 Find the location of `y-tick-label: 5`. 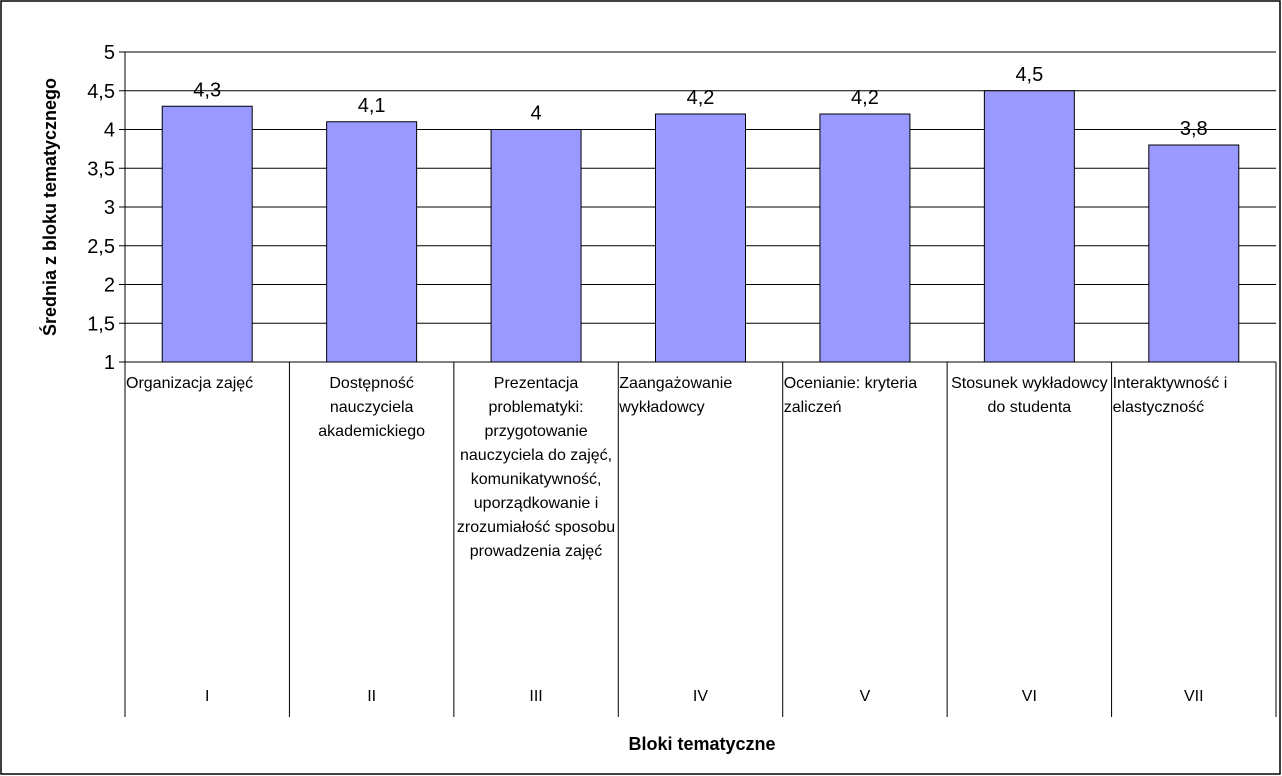

y-tick-label: 5 is located at coordinates (109, 53).